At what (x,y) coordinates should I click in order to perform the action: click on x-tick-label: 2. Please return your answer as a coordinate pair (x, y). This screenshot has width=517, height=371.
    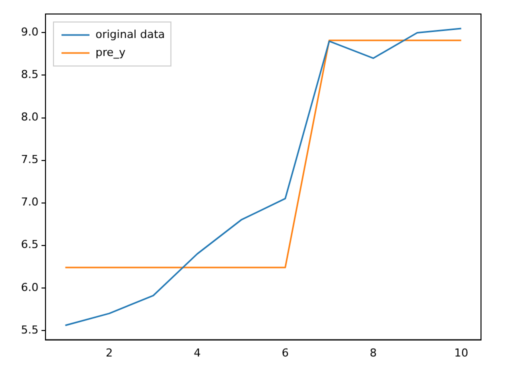
    Looking at the image, I should click on (109, 353).